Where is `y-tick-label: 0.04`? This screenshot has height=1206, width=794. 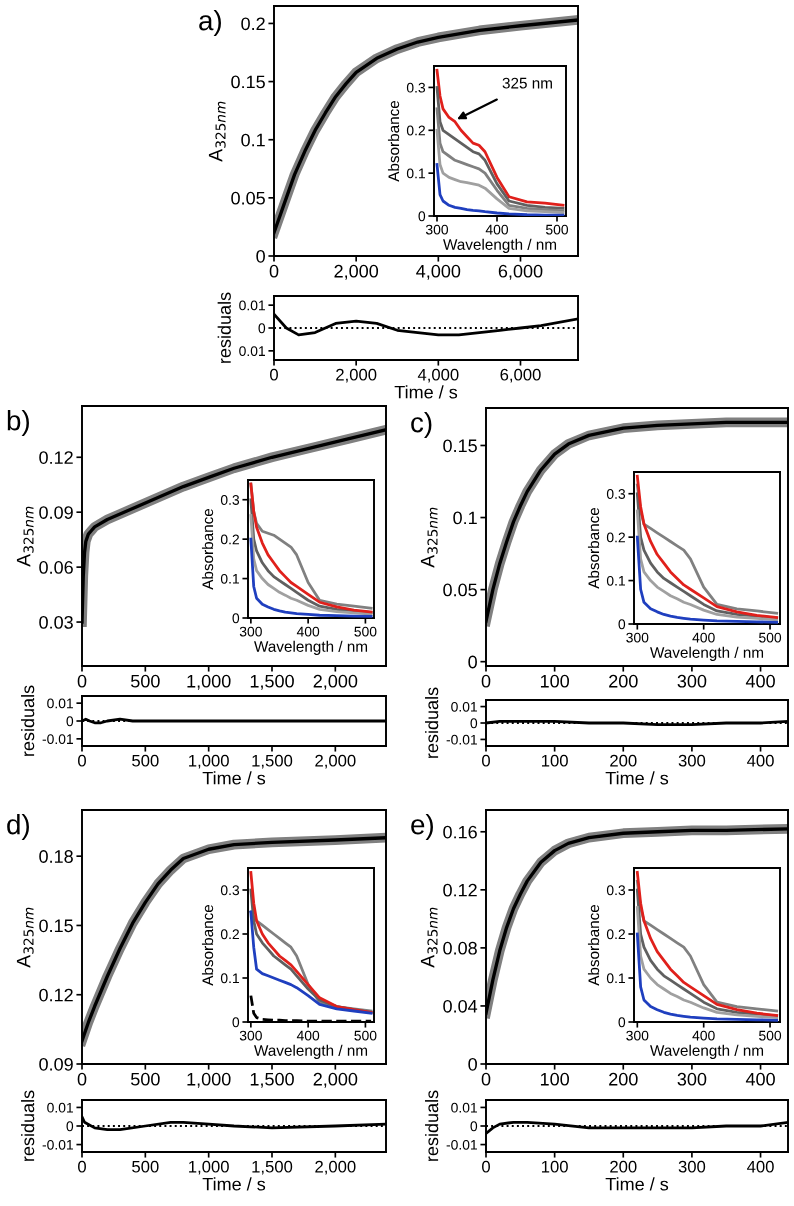 y-tick-label: 0.04 is located at coordinates (460, 1006).